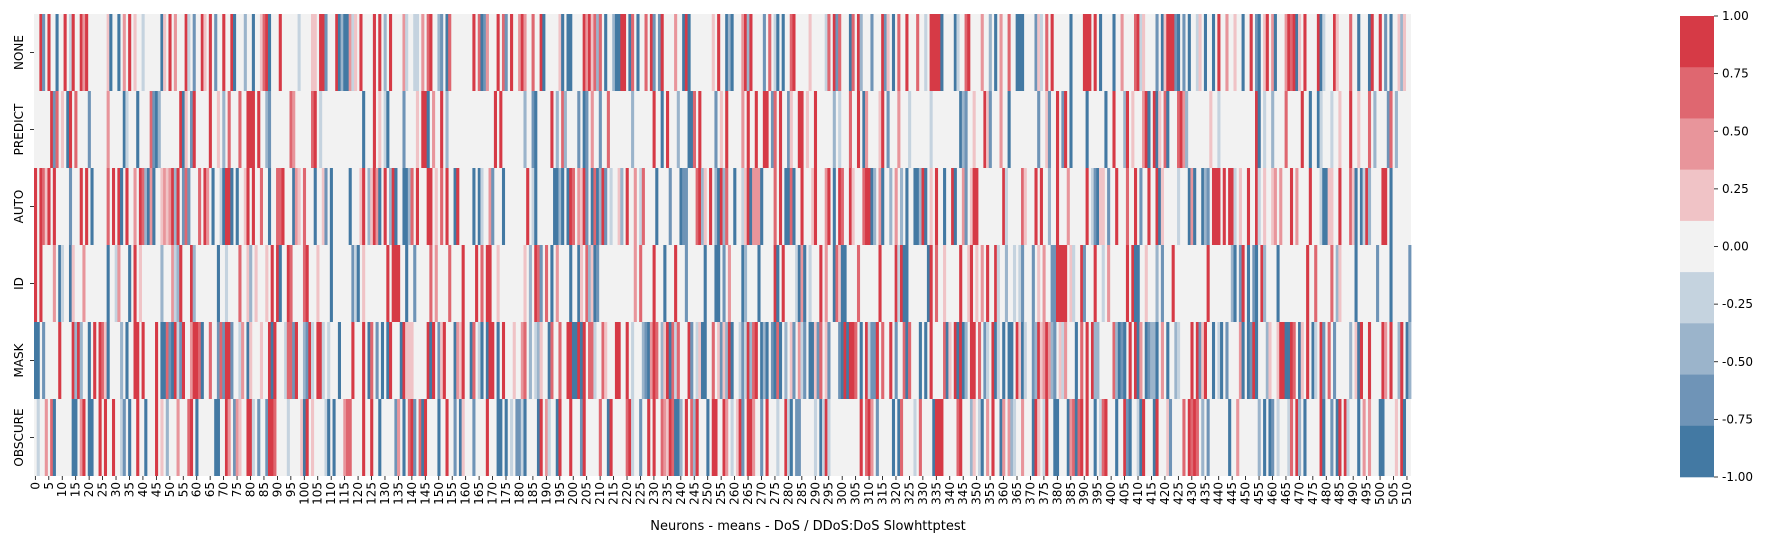  What do you see at coordinates (1125, 493) in the screenshot?
I see `x-tick-label: 405` at bounding box center [1125, 493].